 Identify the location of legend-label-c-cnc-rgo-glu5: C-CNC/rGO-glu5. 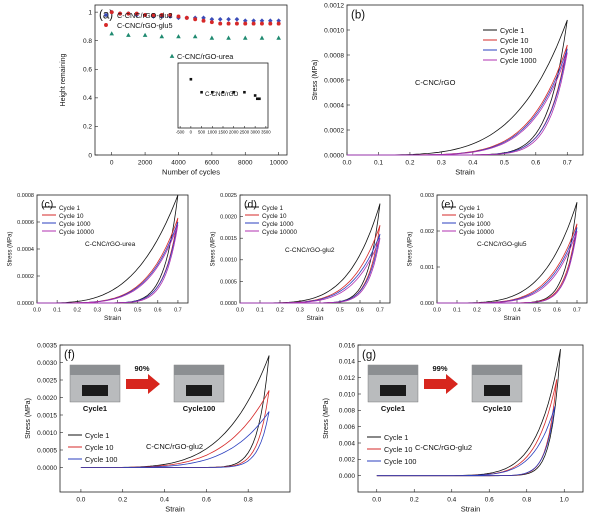
(145, 25).